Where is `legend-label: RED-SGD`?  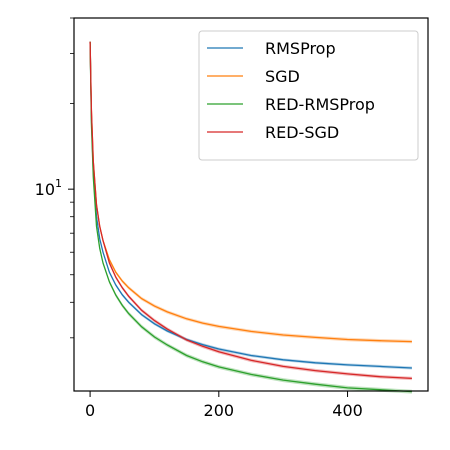
legend-label: RED-SGD is located at coordinates (302, 132).